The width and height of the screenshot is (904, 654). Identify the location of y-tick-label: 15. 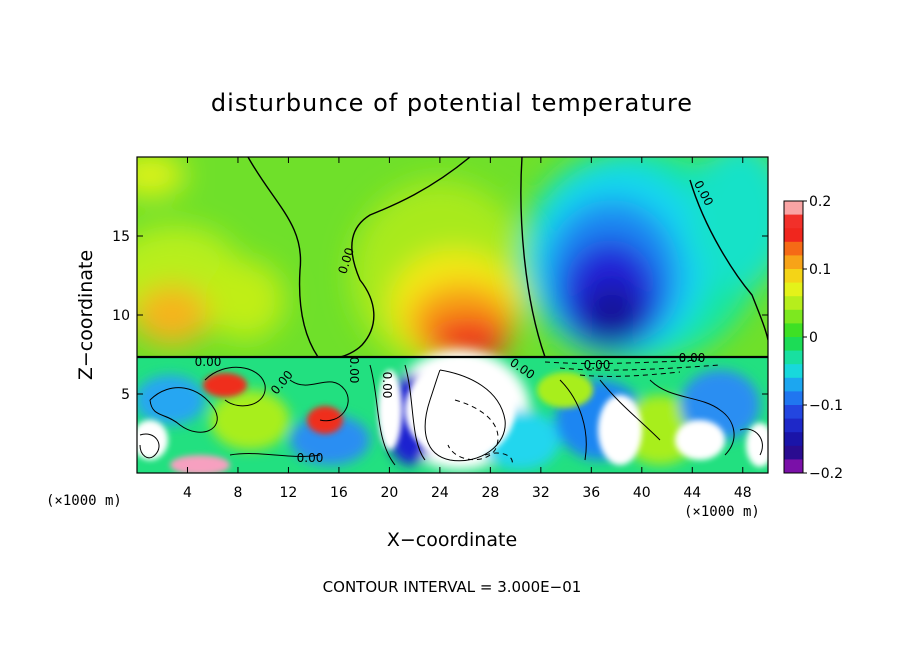
(121, 237).